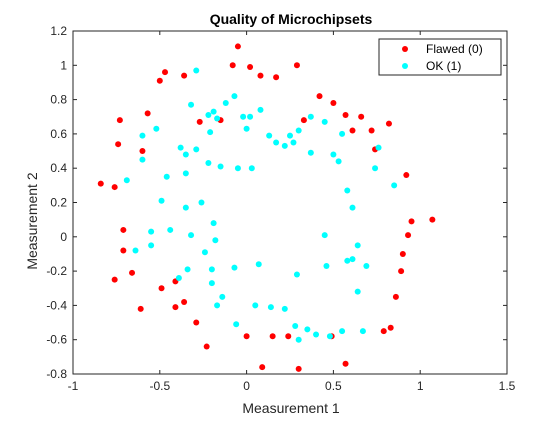 The image size is (560, 425). Describe the element at coordinates (58, 134) in the screenshot. I see `y-tick-label: 0.6` at that location.